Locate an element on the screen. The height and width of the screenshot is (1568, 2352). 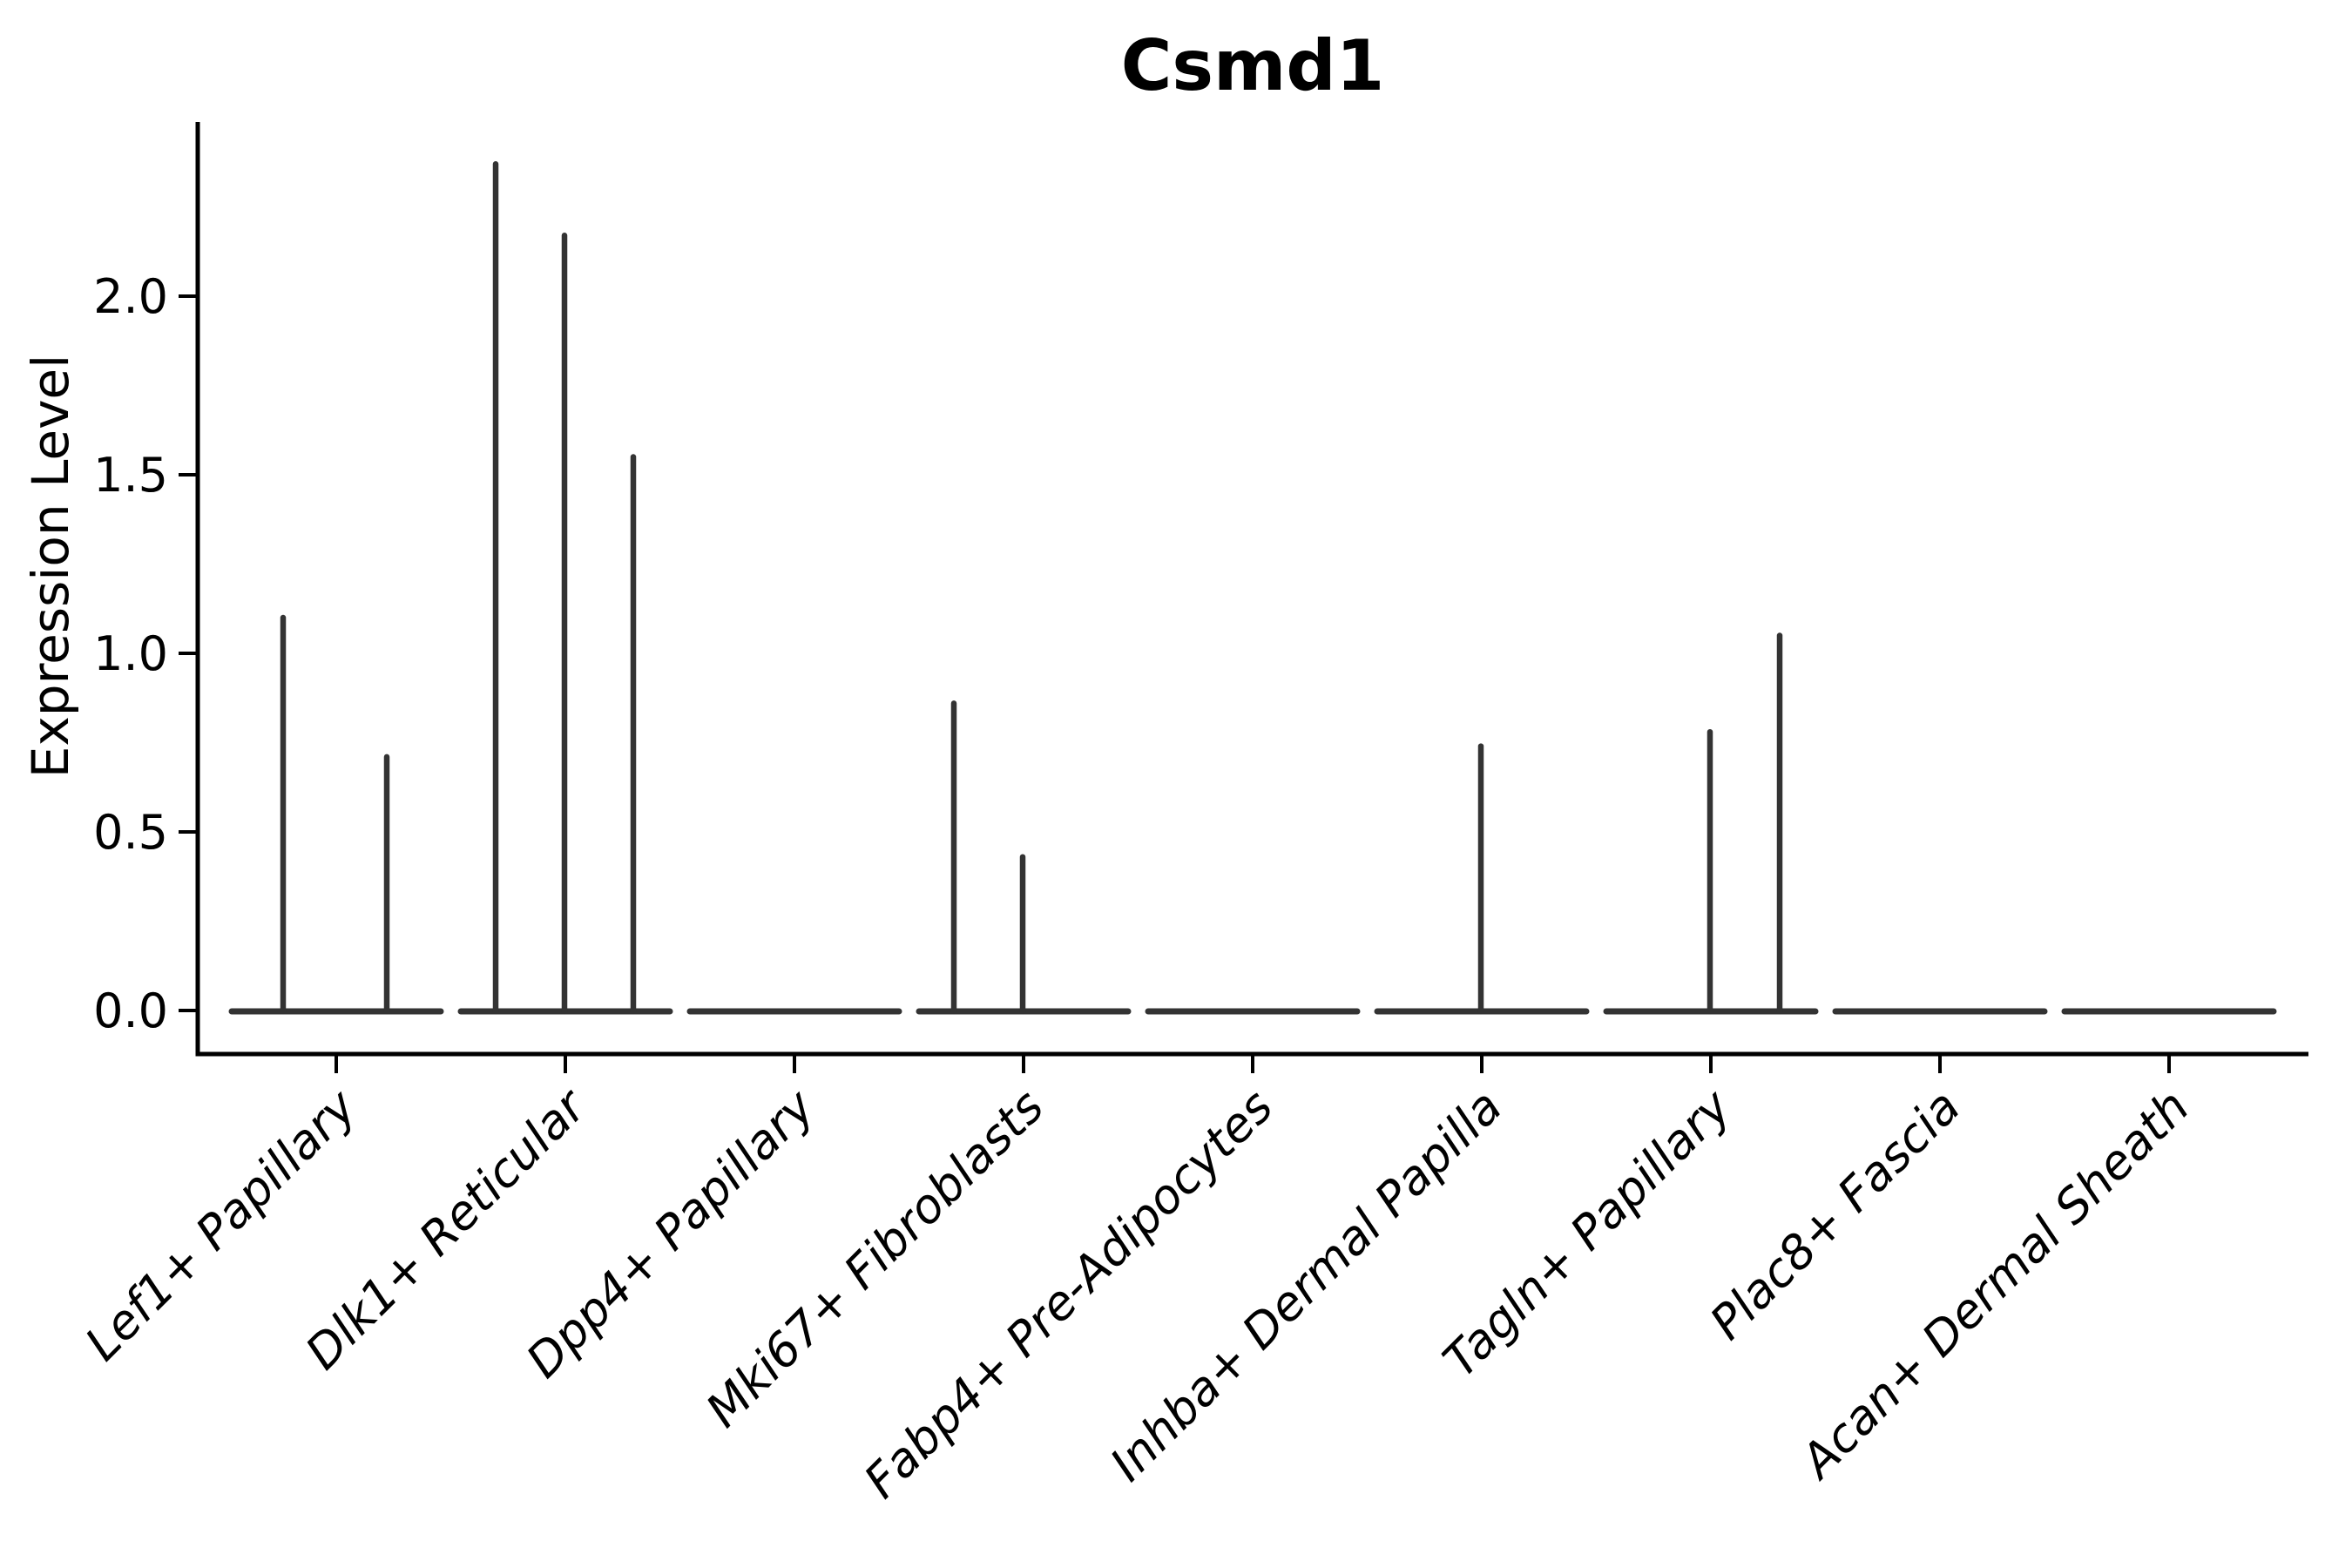
y-tick-label: 0.0 is located at coordinates (130, 1011).